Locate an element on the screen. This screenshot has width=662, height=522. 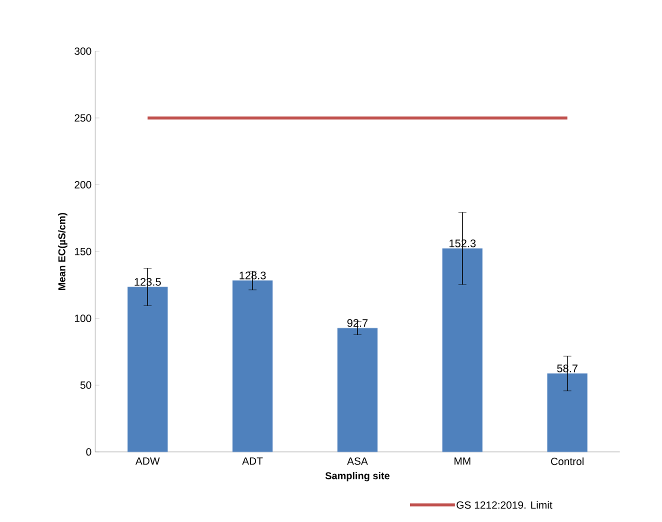
y-axis-title: Mean EC(µS/cm) is located at coordinates (63, 251).